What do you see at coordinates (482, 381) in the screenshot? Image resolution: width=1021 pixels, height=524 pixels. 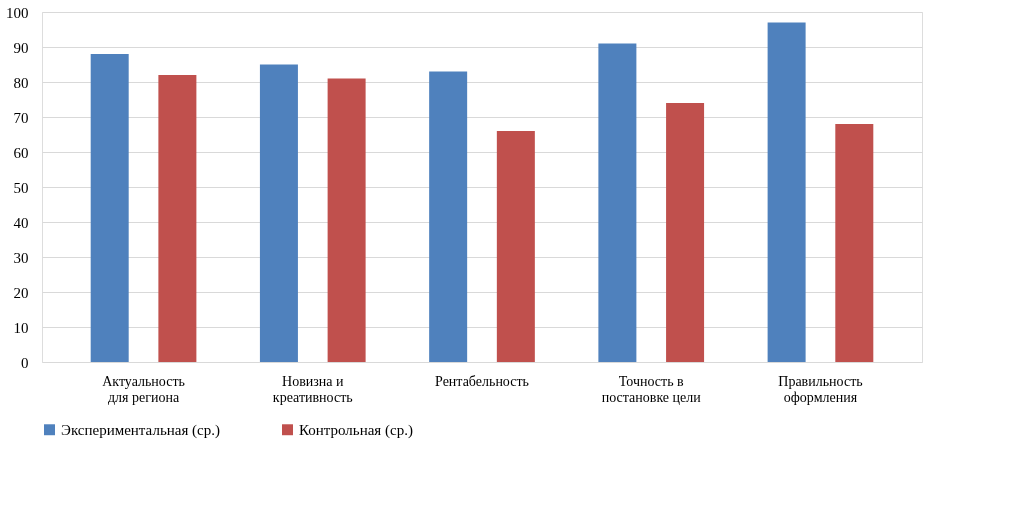 I see `x-tick-label: Рентабельность` at bounding box center [482, 381].